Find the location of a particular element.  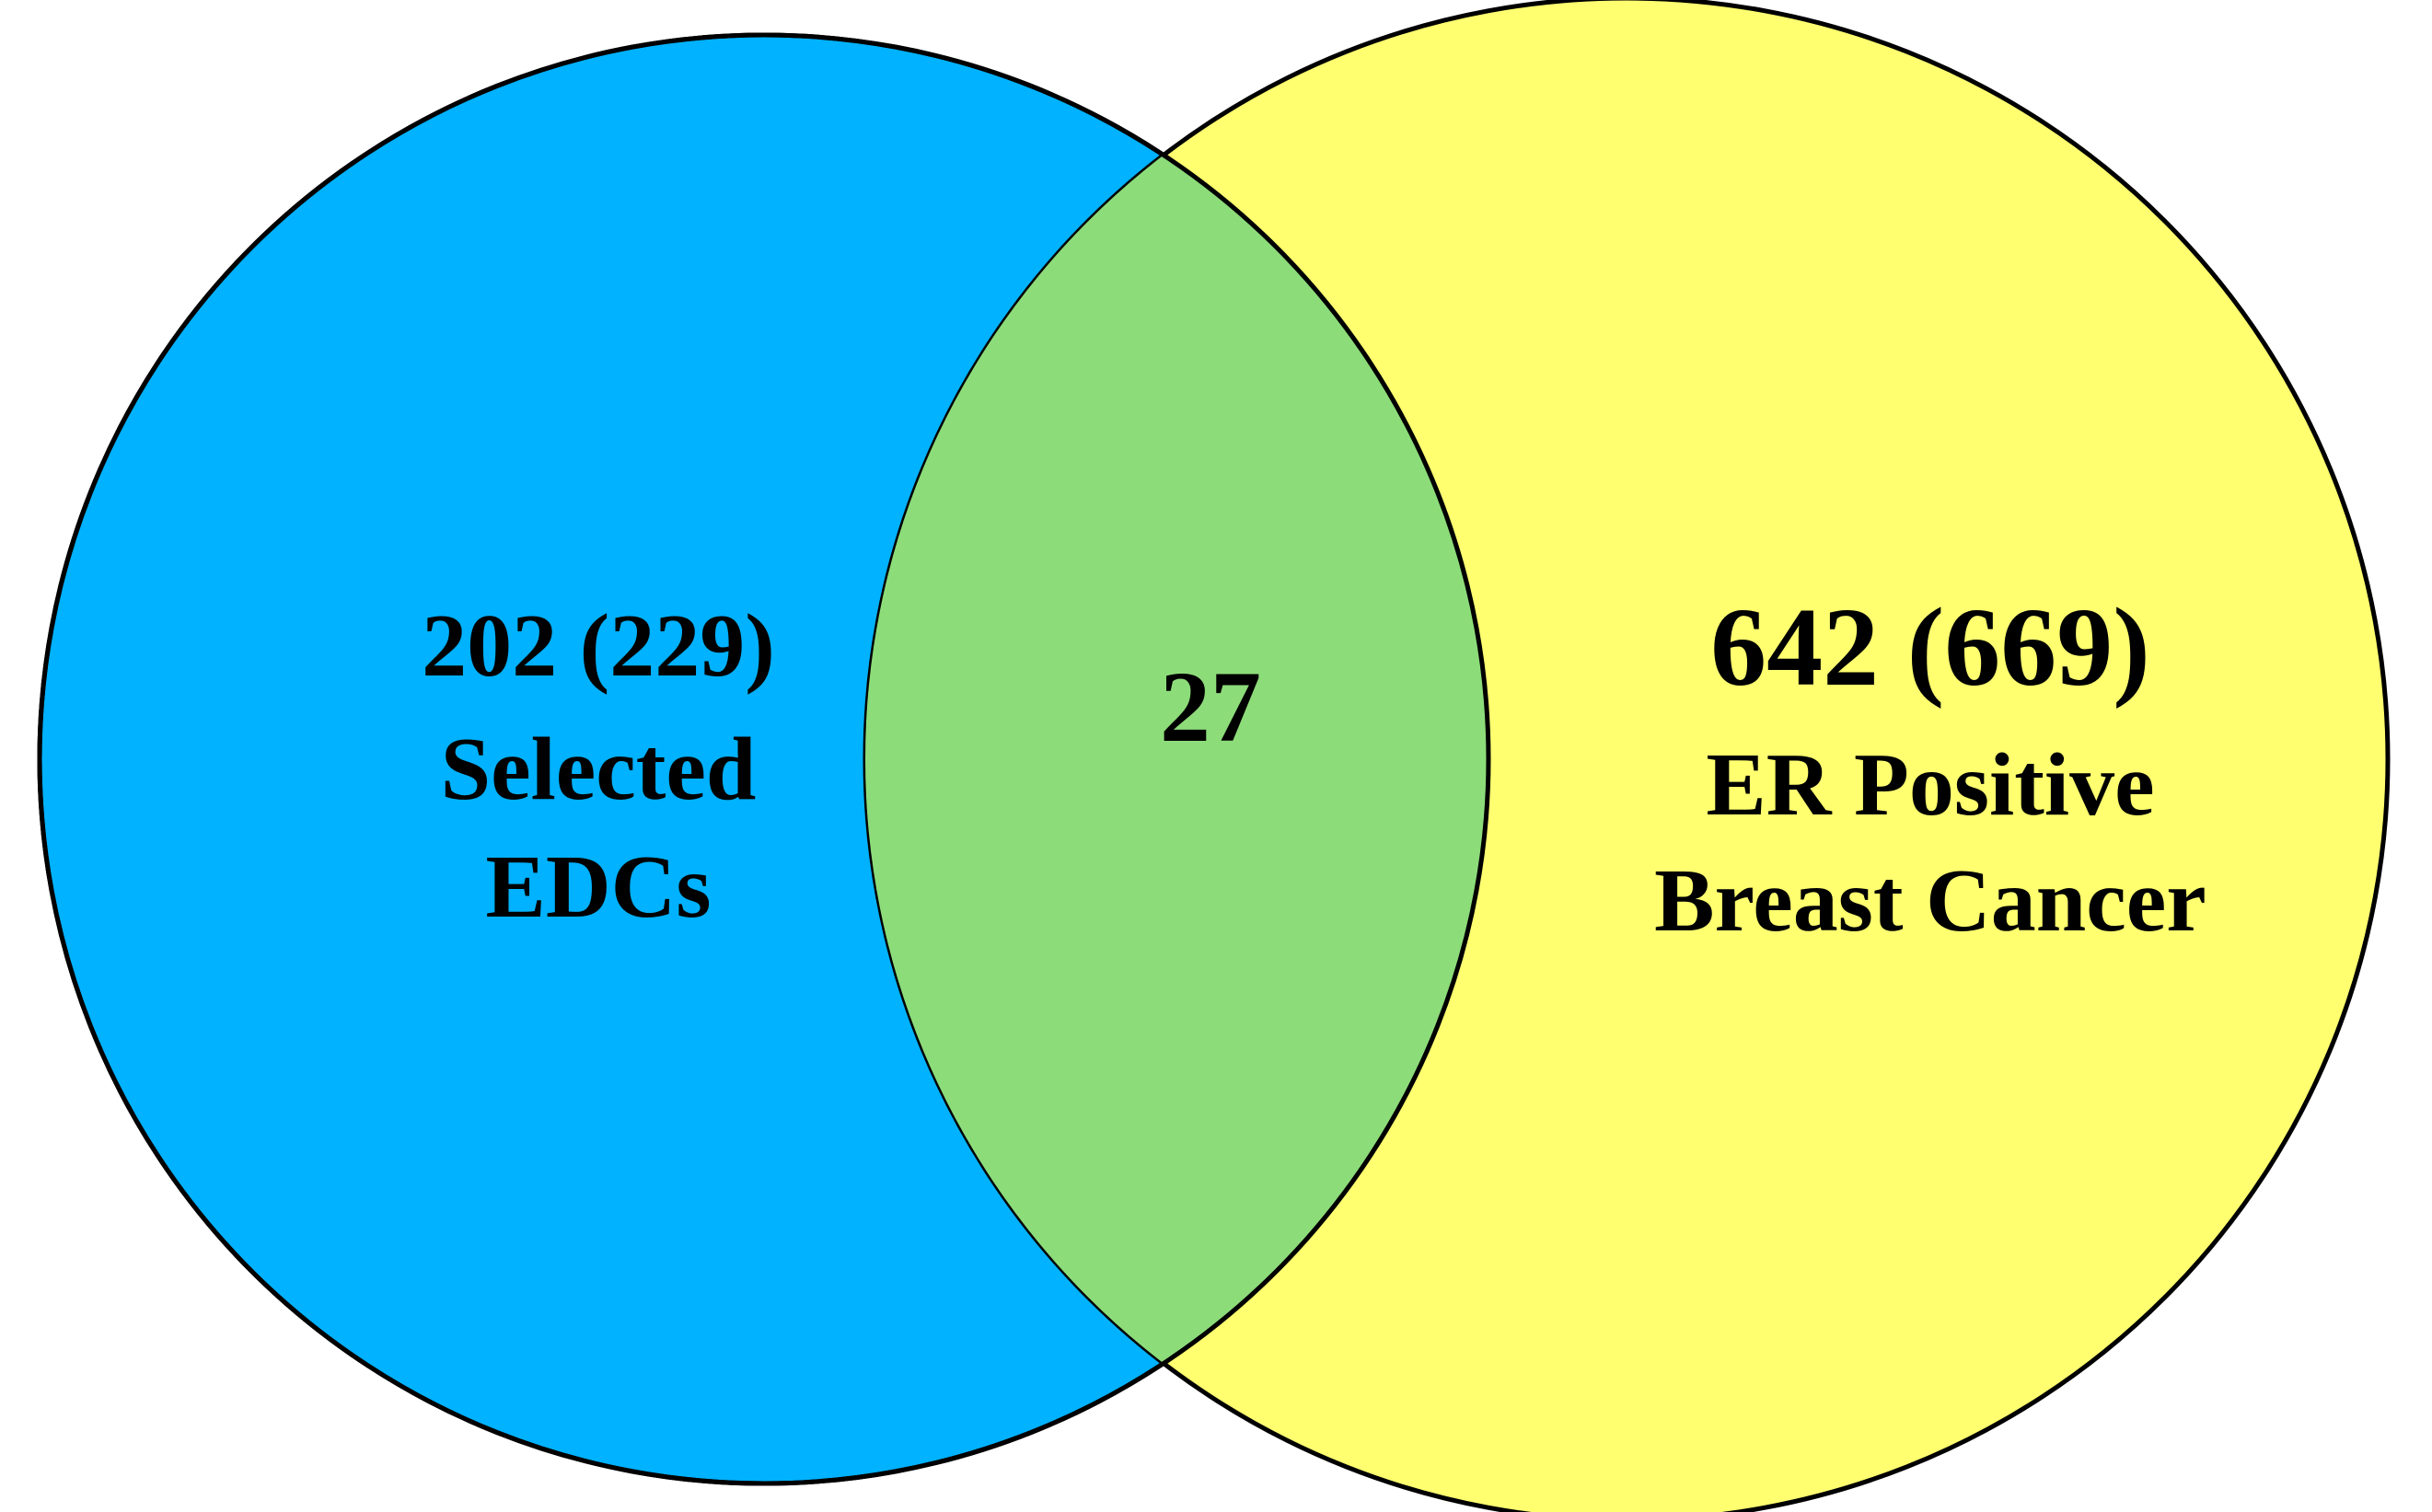

right-set-count: 642 (669) is located at coordinates (1930, 647).